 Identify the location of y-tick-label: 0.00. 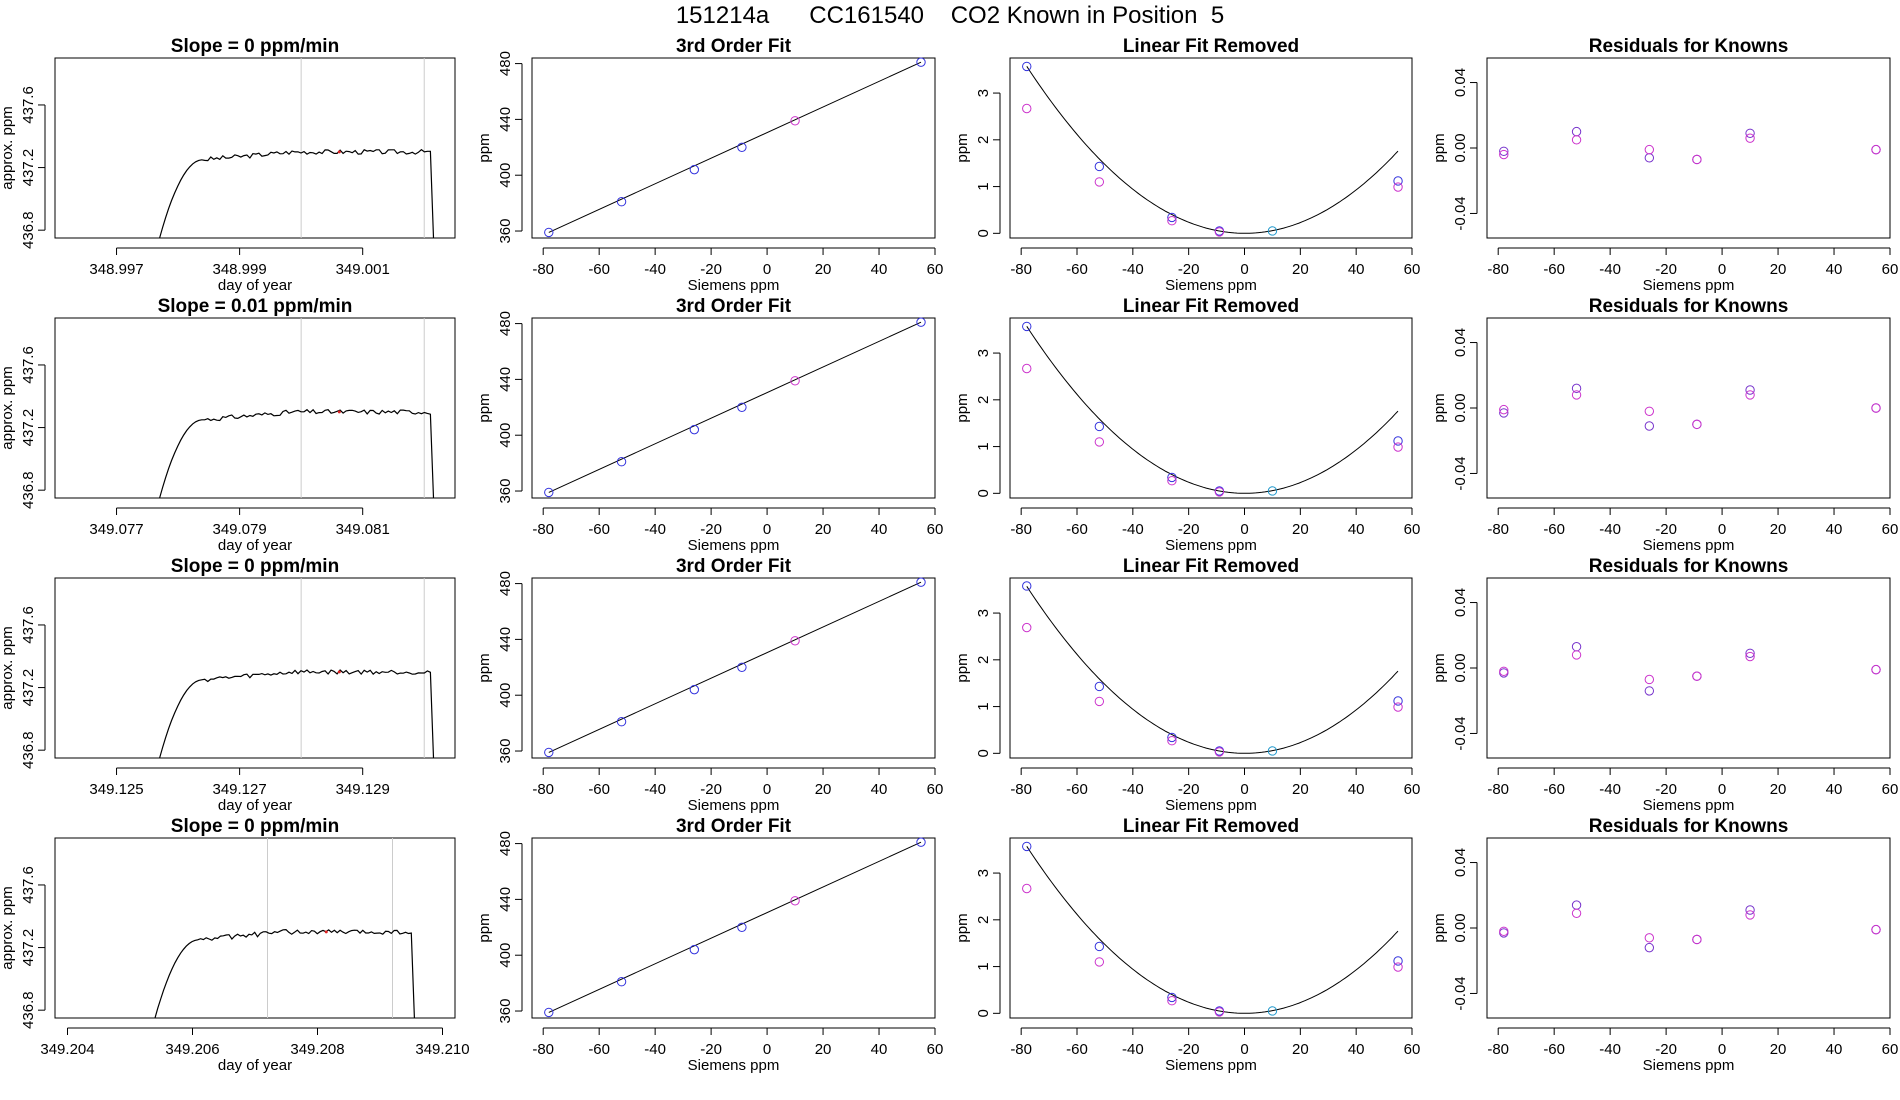
(1460, 147).